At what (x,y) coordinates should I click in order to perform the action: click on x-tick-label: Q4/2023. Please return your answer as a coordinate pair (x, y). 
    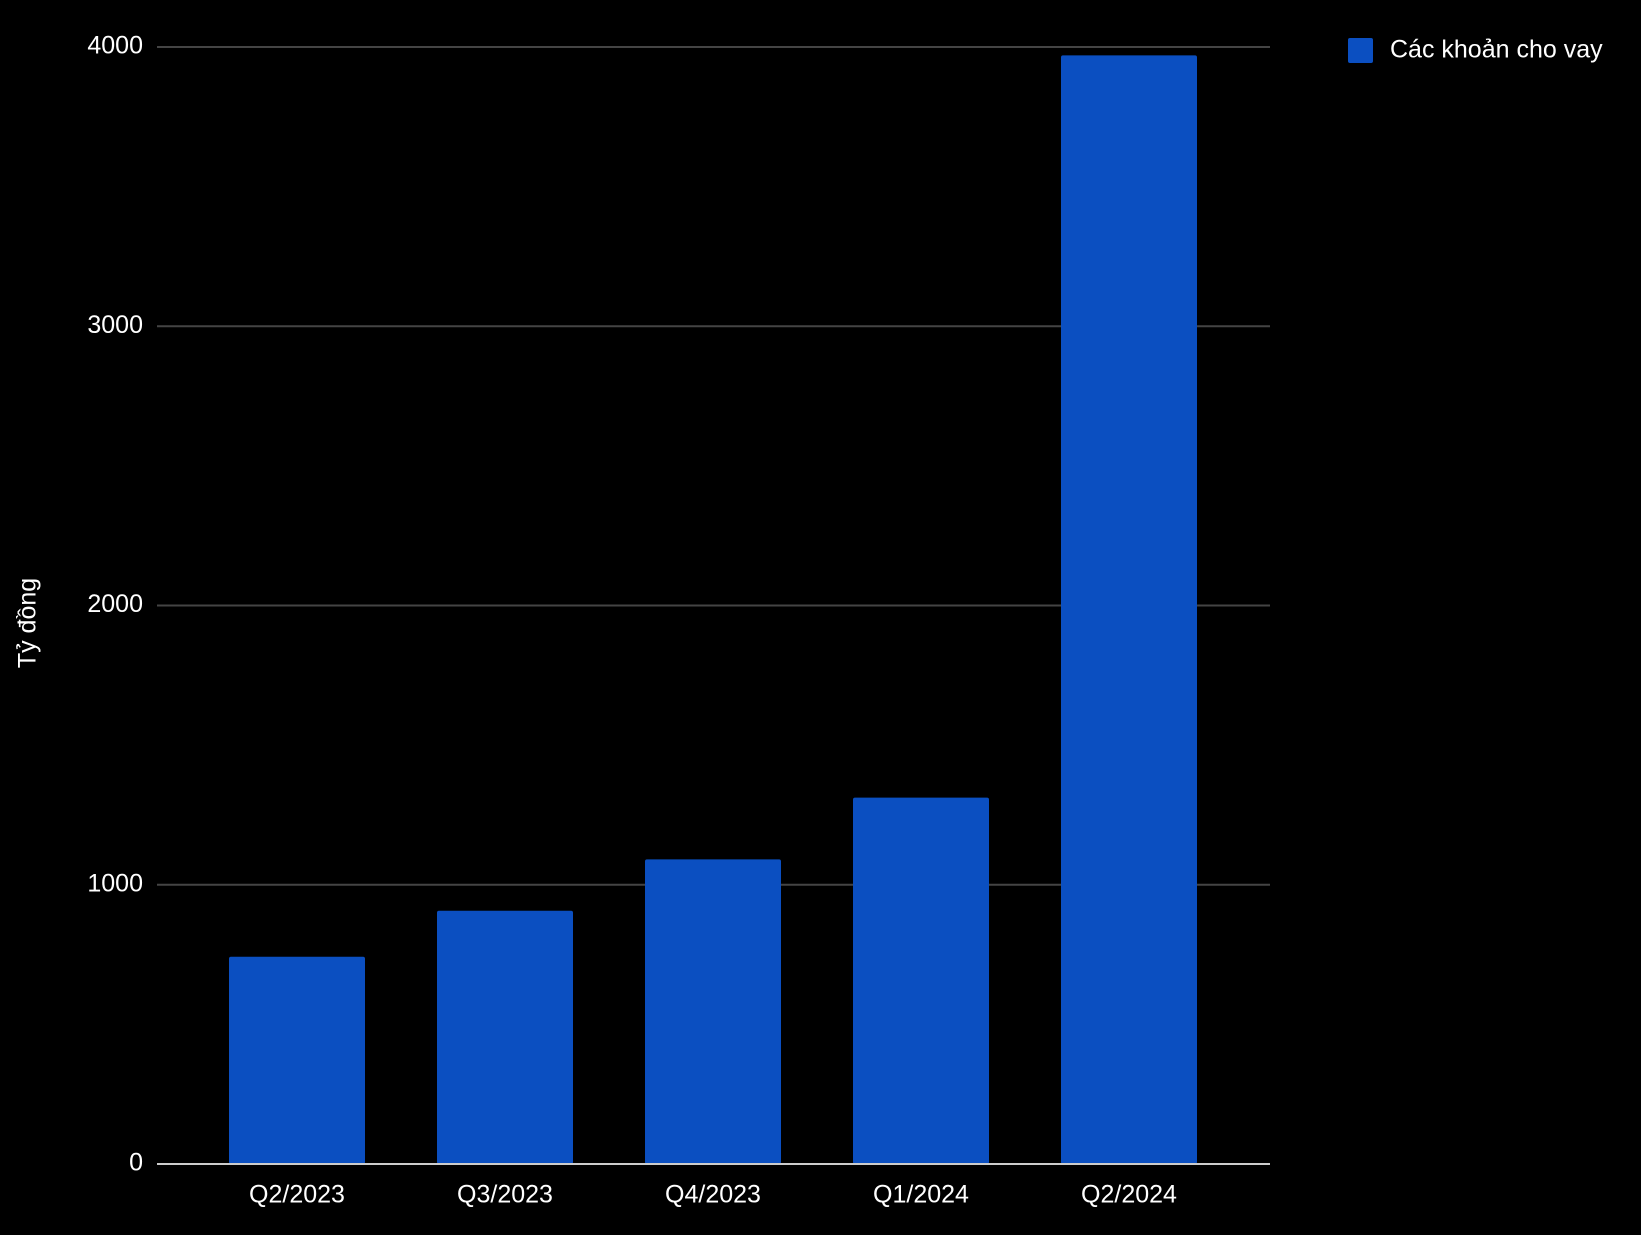
    Looking at the image, I should click on (713, 1195).